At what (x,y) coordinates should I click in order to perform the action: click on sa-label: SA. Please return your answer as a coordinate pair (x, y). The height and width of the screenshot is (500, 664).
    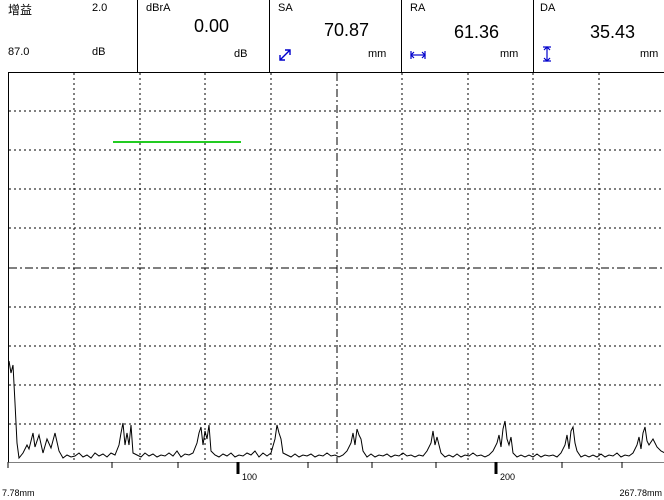
    Looking at the image, I should click on (285, 8).